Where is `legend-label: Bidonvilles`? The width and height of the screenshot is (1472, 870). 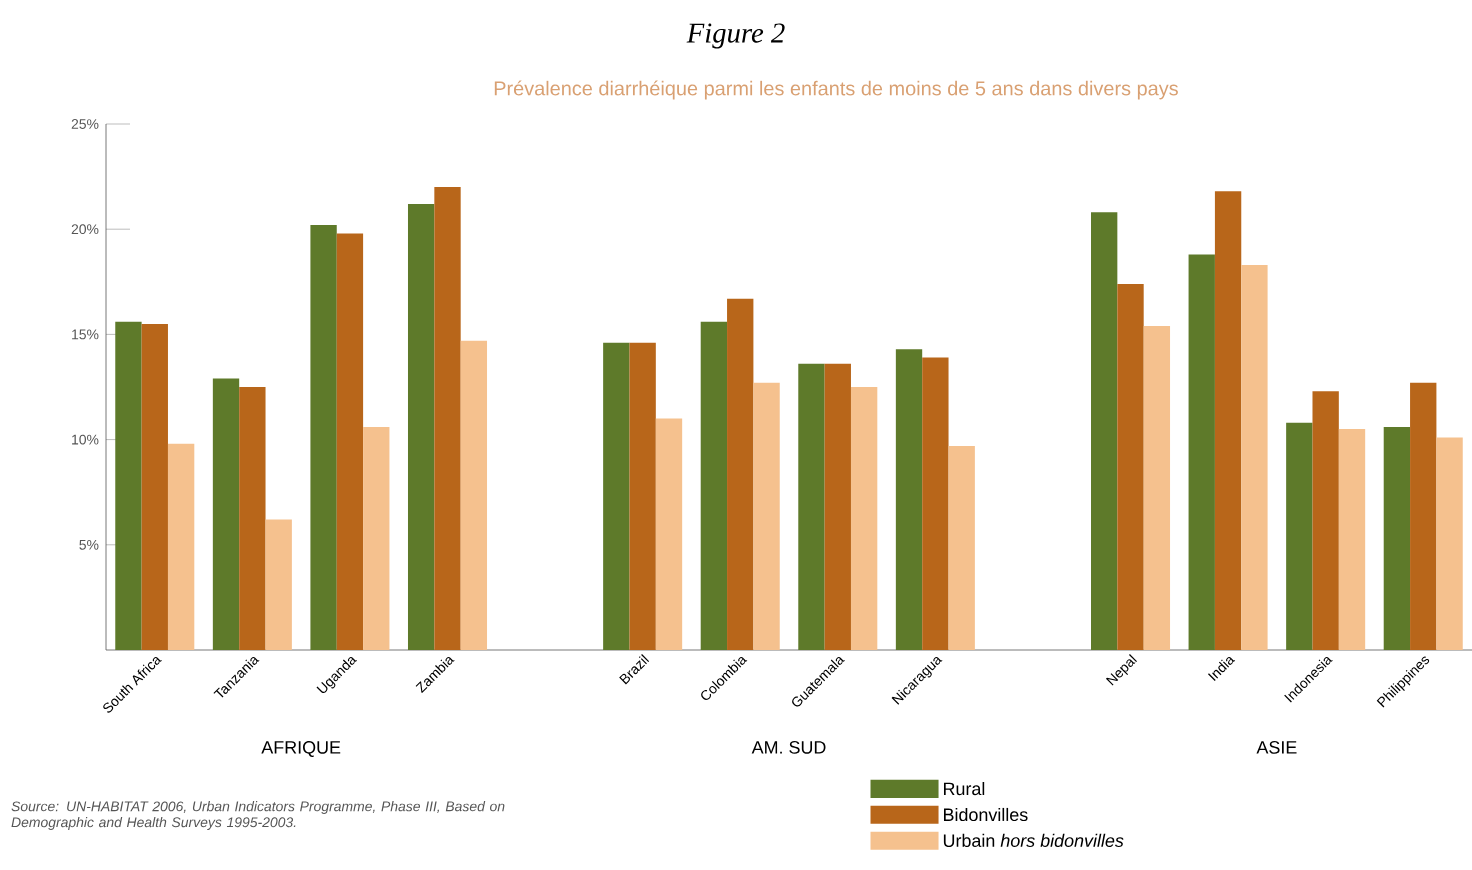 legend-label: Bidonvilles is located at coordinates (985, 814).